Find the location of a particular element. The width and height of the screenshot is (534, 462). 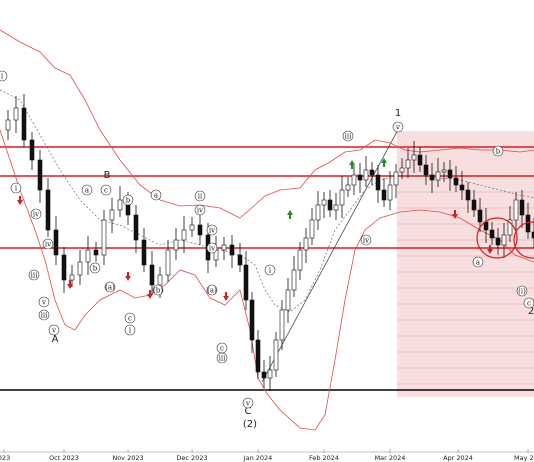

wave-label-minor: iii is located at coordinates (44, 315).